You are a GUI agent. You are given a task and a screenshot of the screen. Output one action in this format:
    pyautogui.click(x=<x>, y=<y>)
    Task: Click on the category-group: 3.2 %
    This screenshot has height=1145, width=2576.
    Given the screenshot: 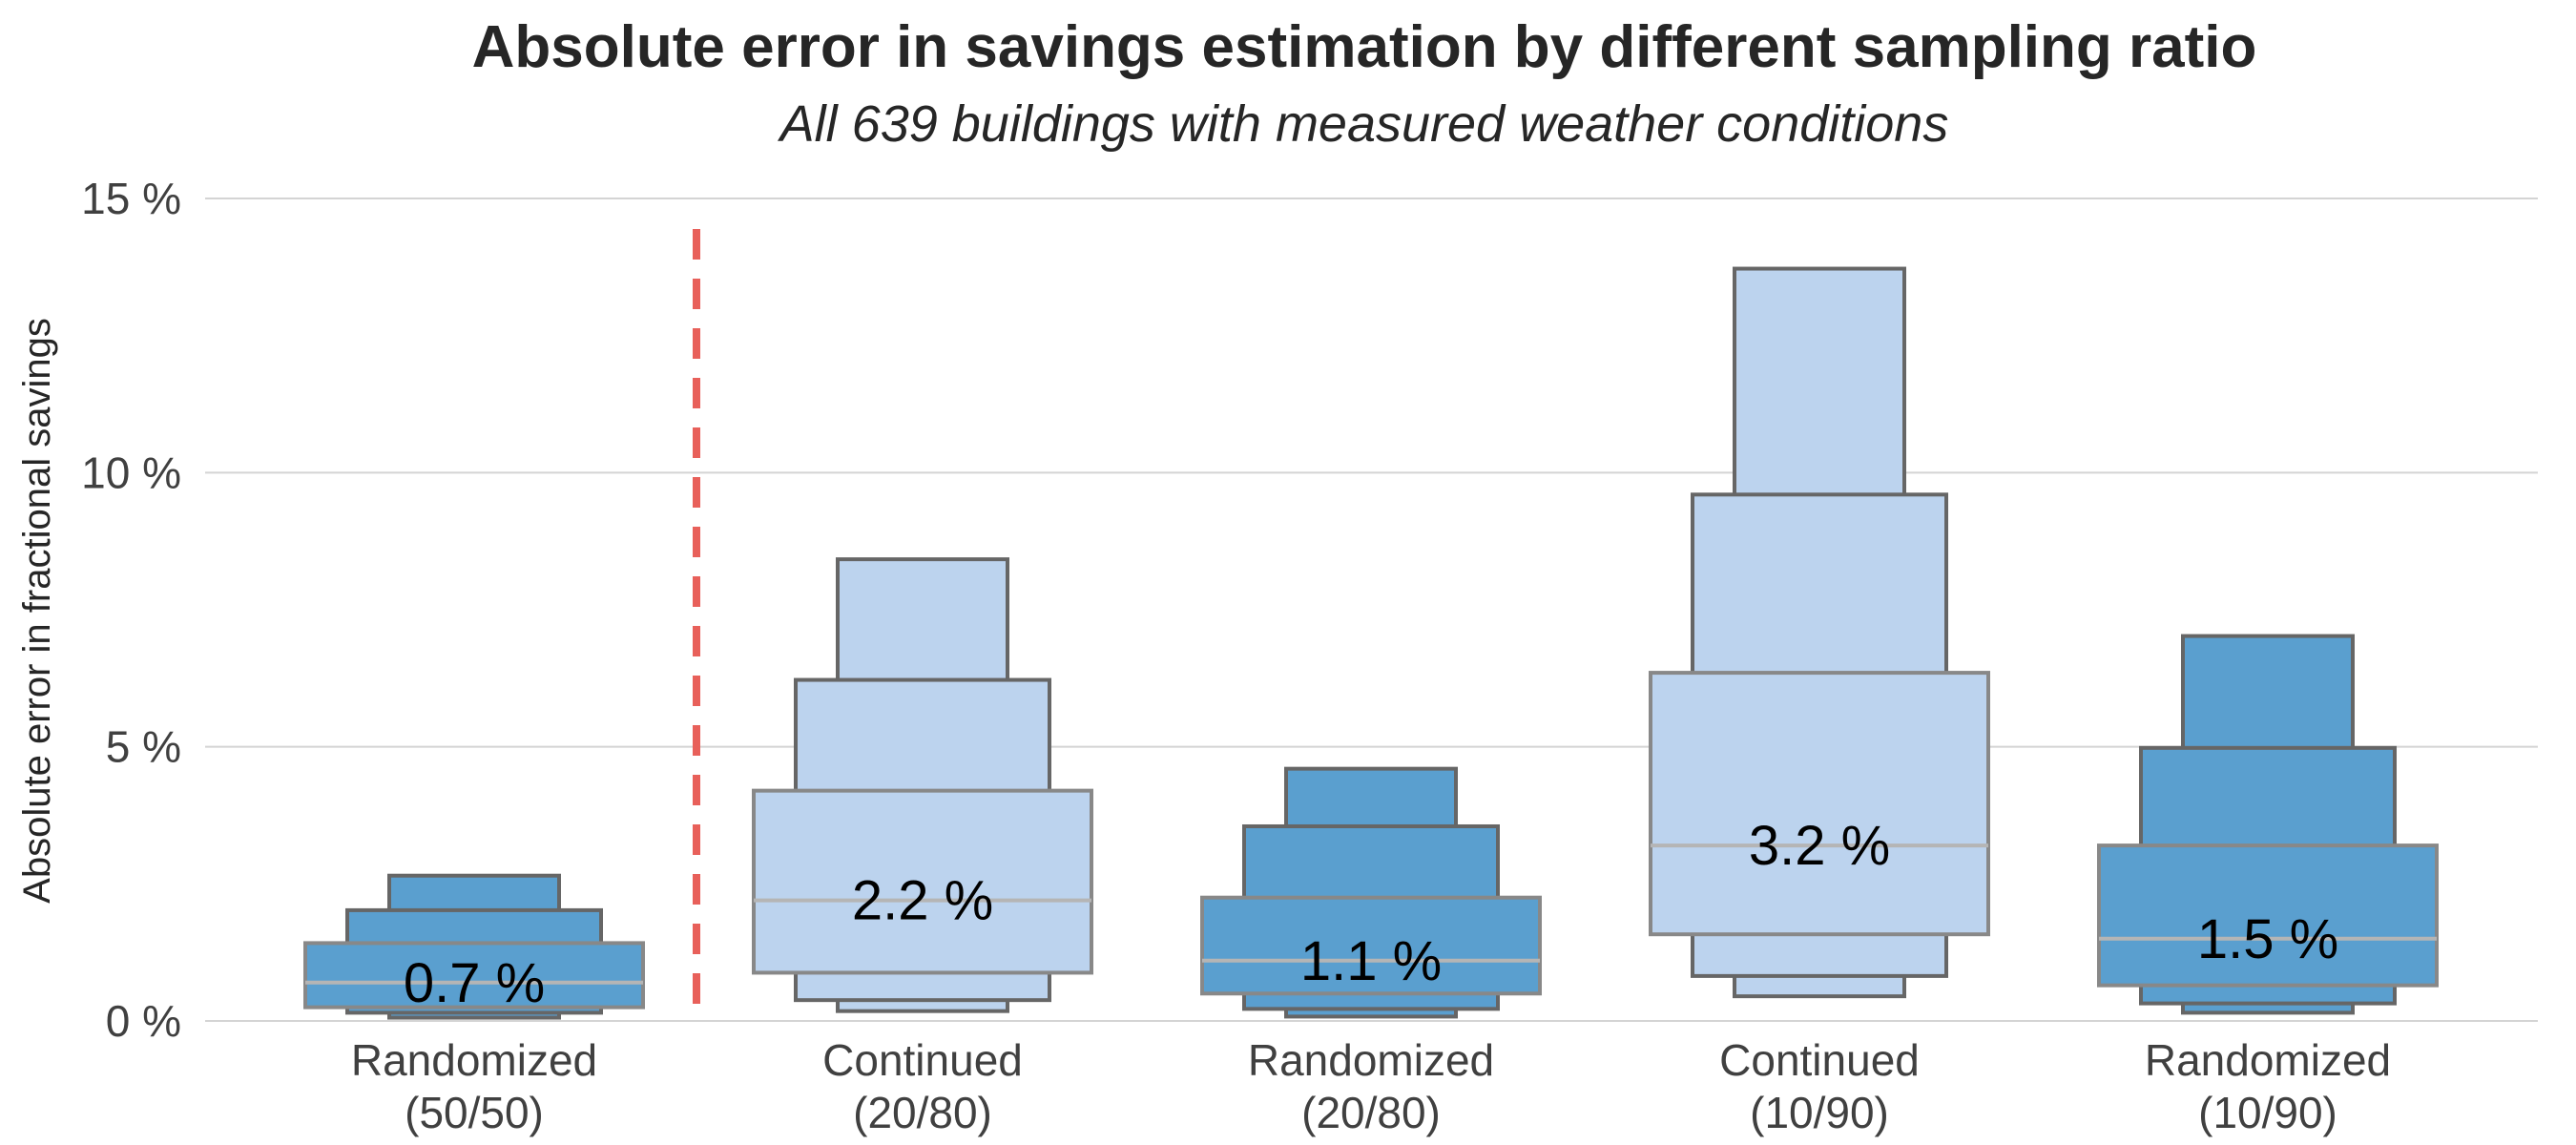 What is the action you would take?
    pyautogui.click(x=1819, y=633)
    